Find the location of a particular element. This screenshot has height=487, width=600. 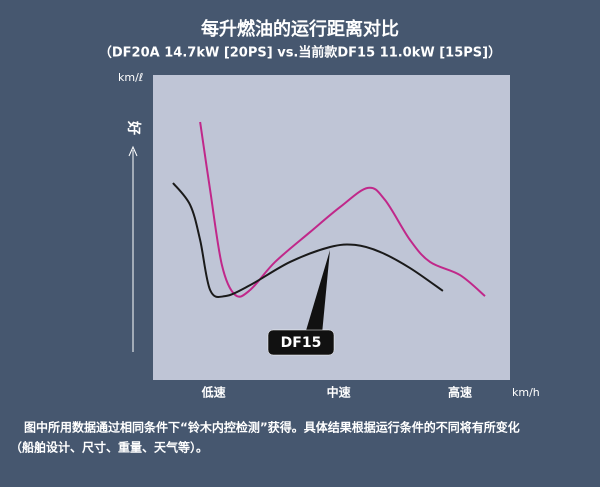

series-label: DF15 is located at coordinates (301, 343).